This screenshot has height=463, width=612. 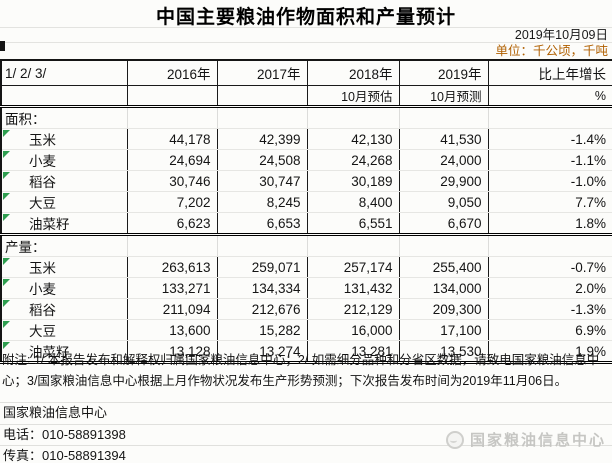 What do you see at coordinates (172, 309) in the screenshot?
I see `value-2016: 211,094` at bounding box center [172, 309].